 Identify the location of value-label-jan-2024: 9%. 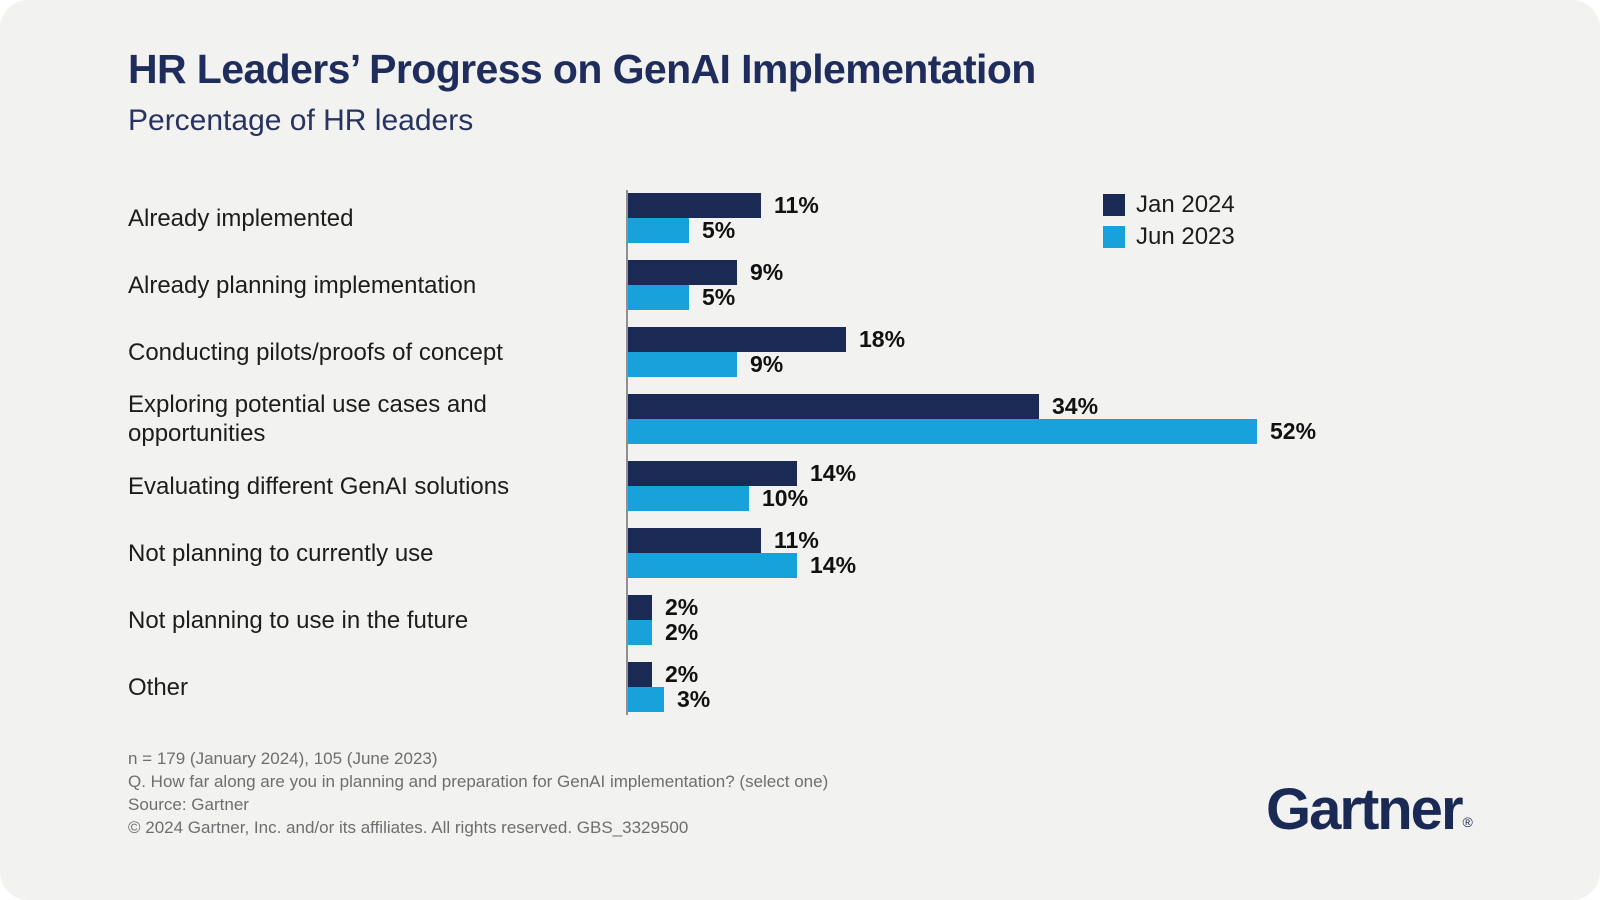
(767, 272).